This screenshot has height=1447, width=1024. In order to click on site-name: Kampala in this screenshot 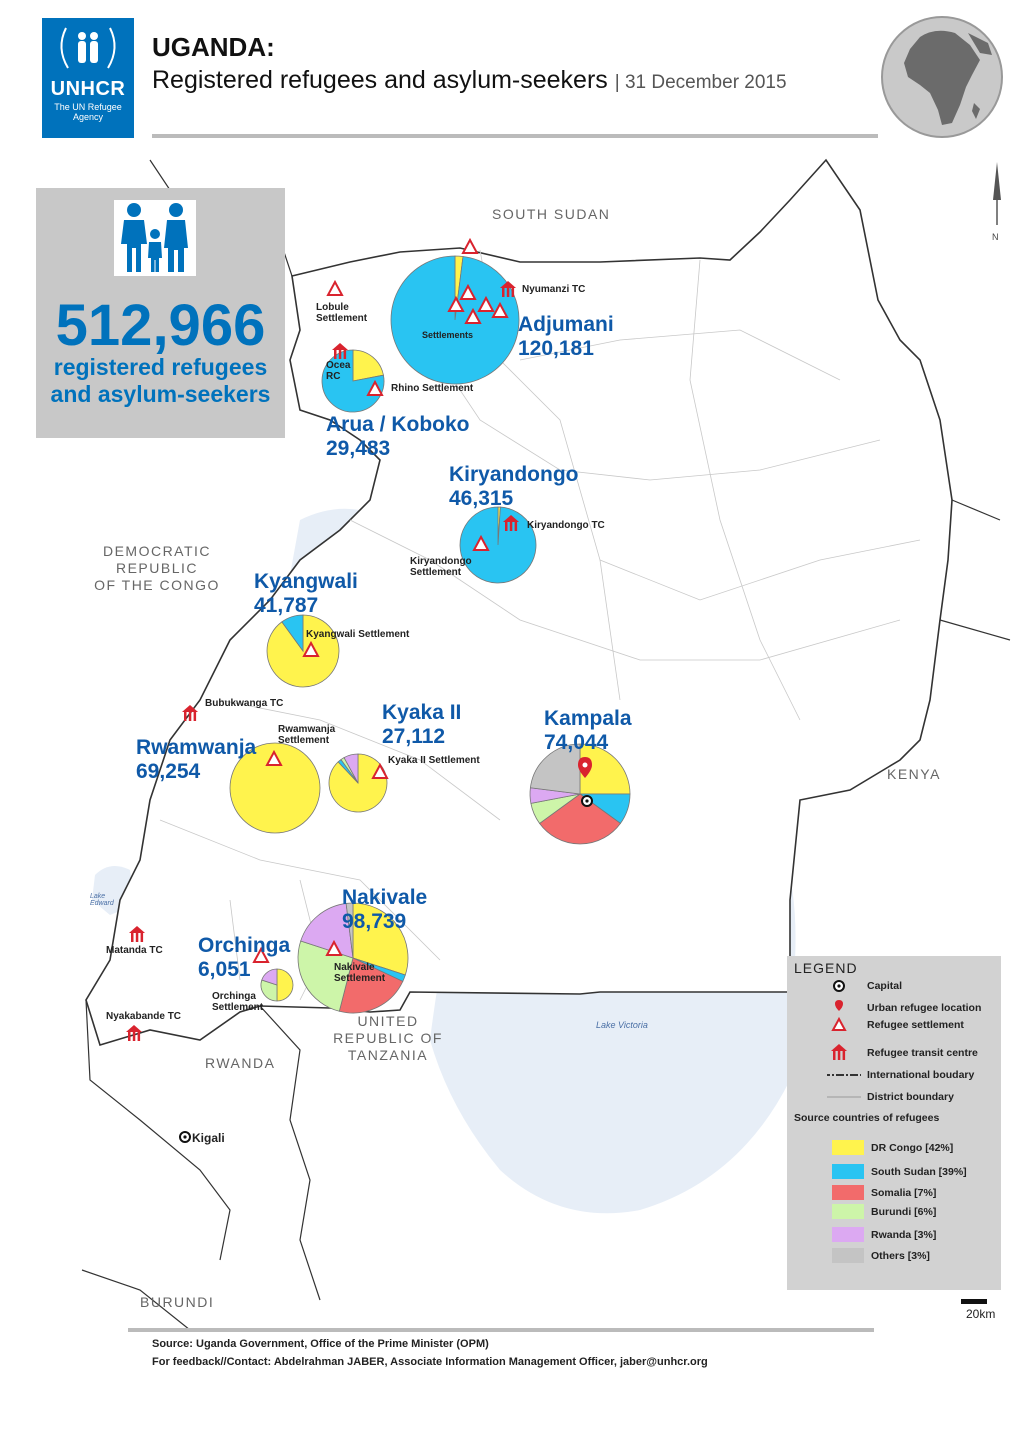, I will do `click(588, 718)`.